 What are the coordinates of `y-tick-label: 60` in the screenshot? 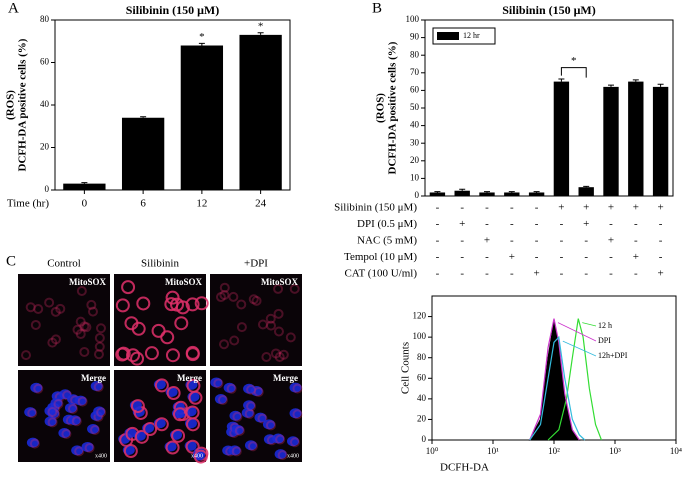 It's located at (45, 62).